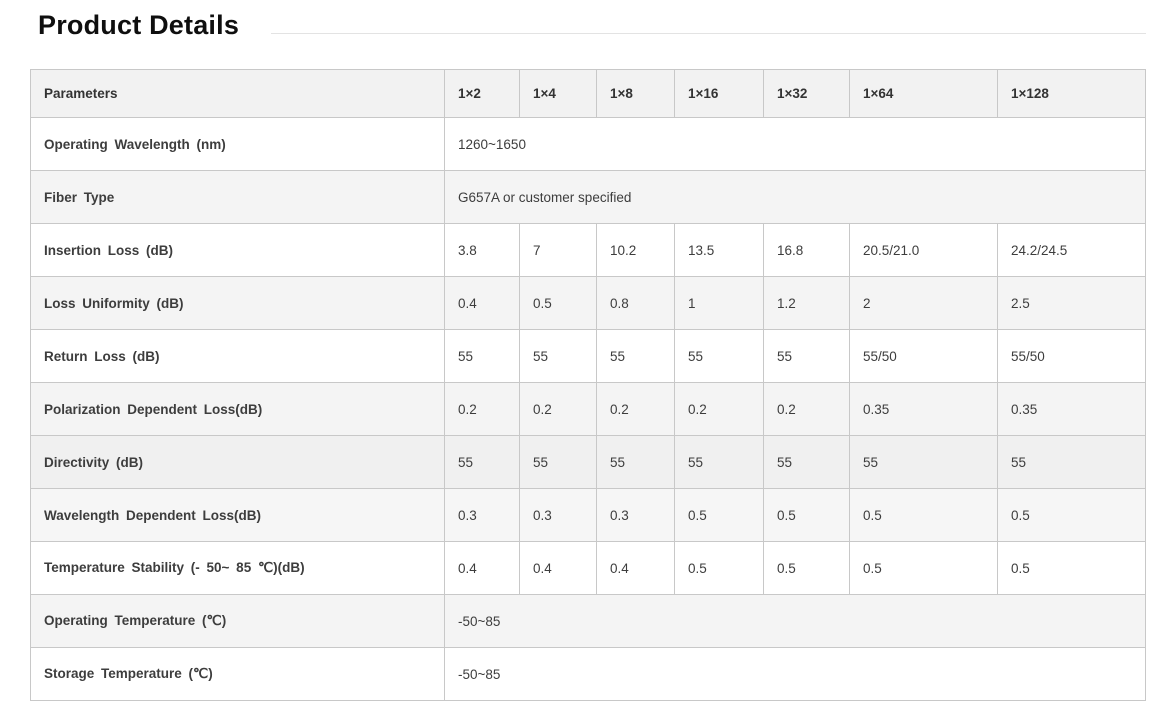  Describe the element at coordinates (237, 462) in the screenshot. I see `row-label: Directivity (dB)` at that location.